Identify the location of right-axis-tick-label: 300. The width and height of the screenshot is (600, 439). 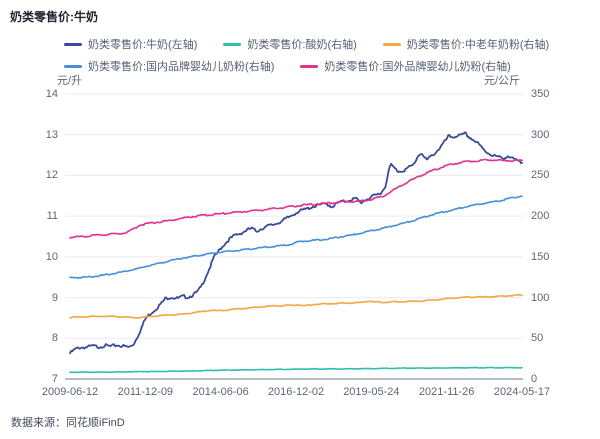
(540, 134).